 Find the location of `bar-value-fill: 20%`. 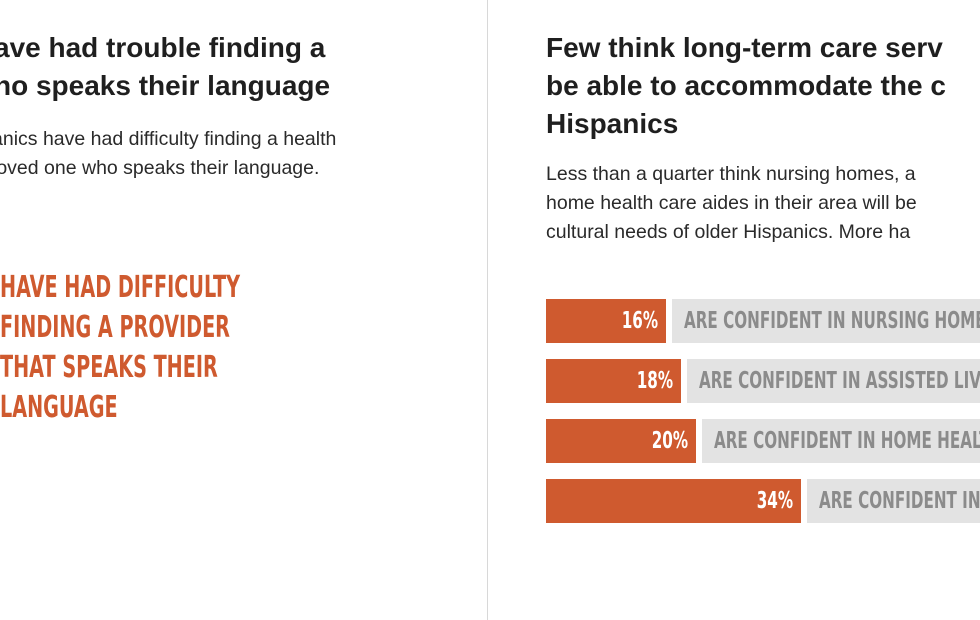

bar-value-fill: 20% is located at coordinates (621, 441).